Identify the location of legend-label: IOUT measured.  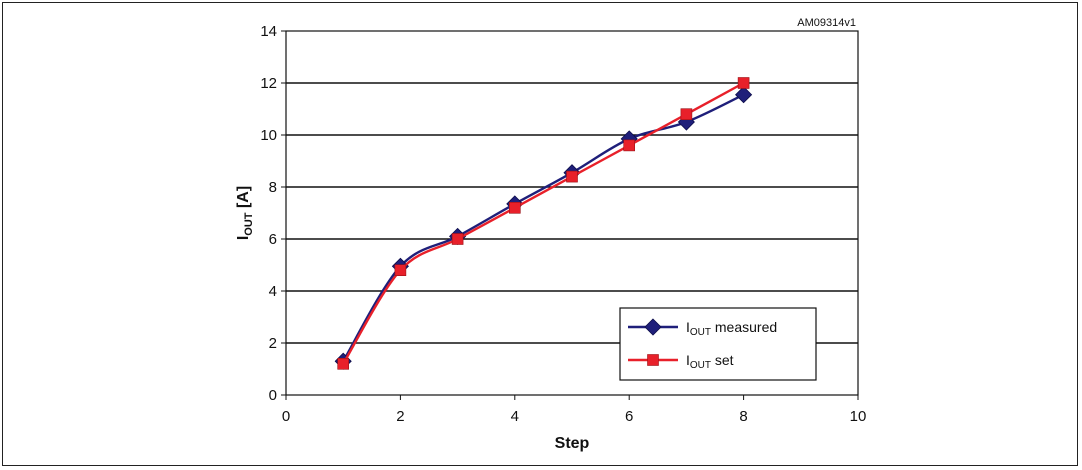
(731, 328).